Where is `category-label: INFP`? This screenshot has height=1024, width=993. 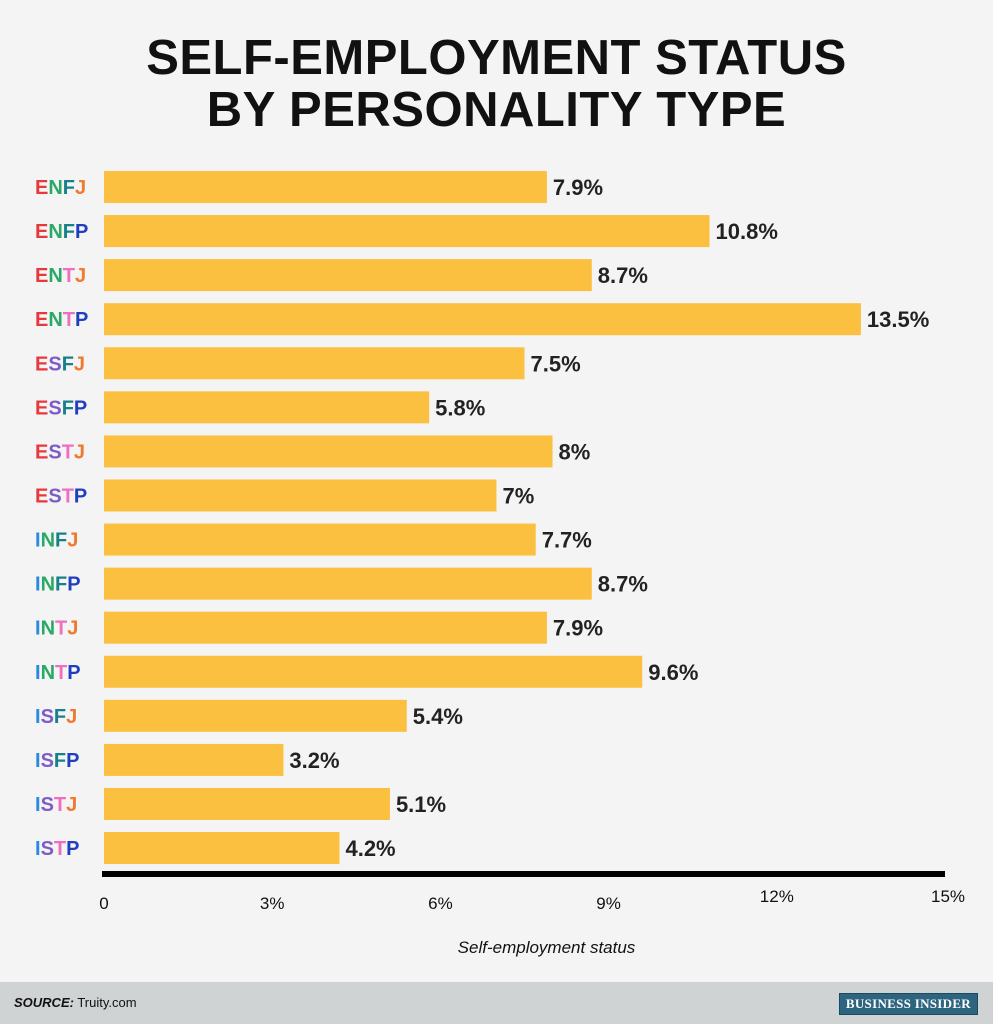
category-label: INFP is located at coordinates (58, 585).